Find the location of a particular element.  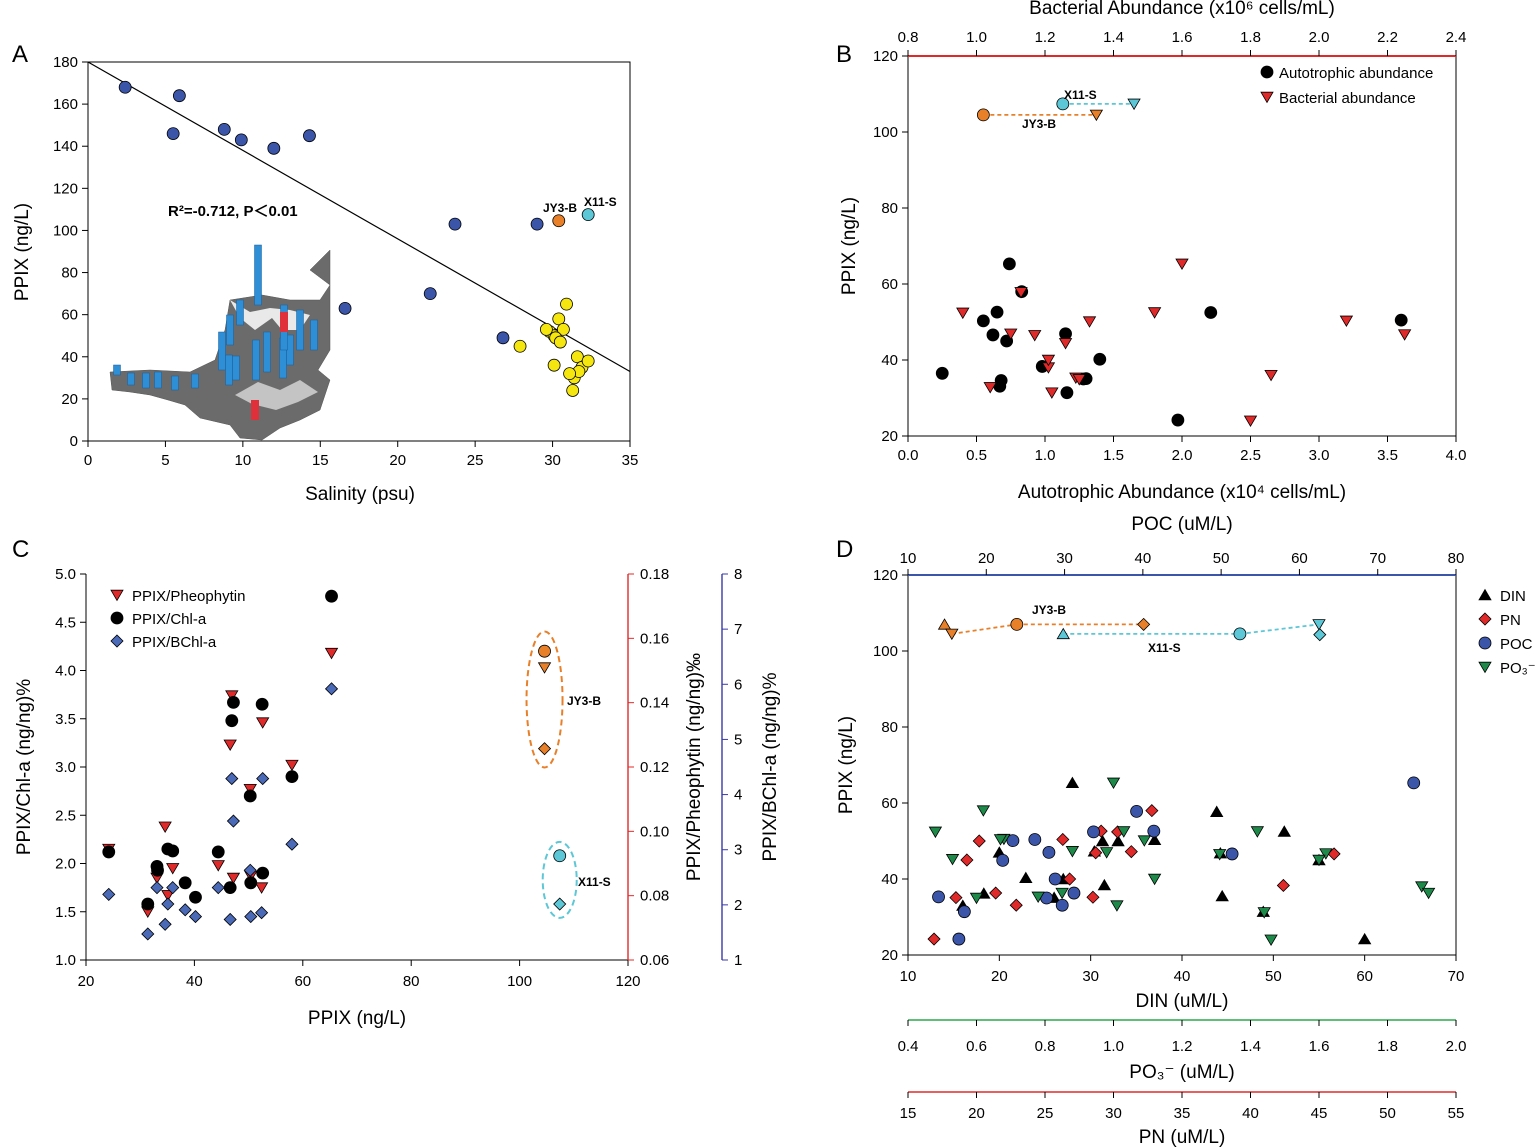

x2-tick-label-b: 1.8 is located at coordinates (1250, 37).